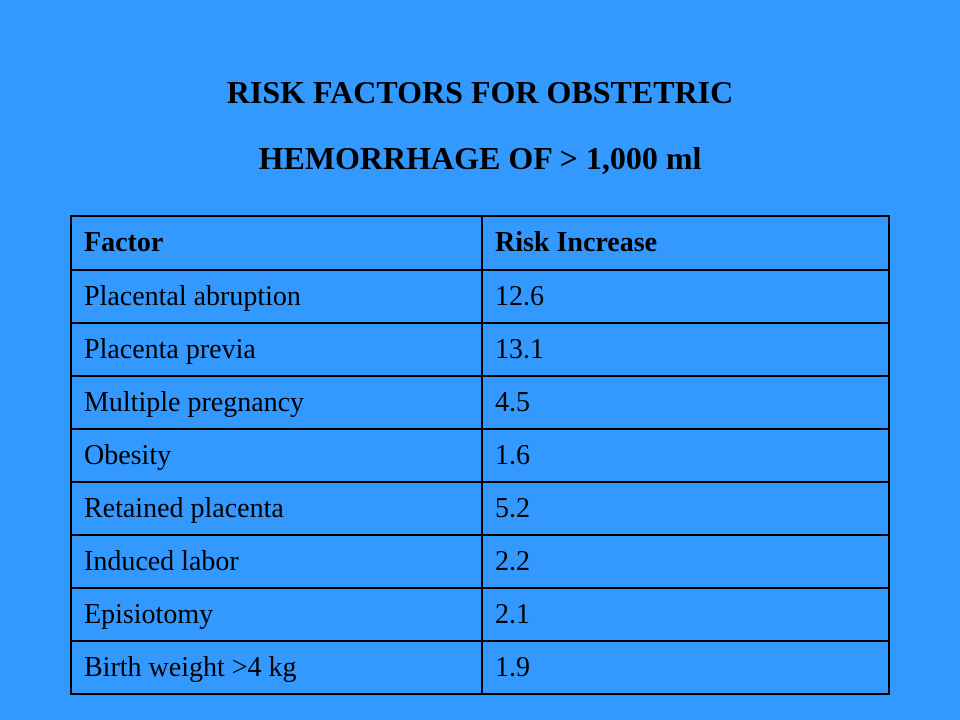  Describe the element at coordinates (276, 349) in the screenshot. I see `factor-cell: Placenta previa` at that location.